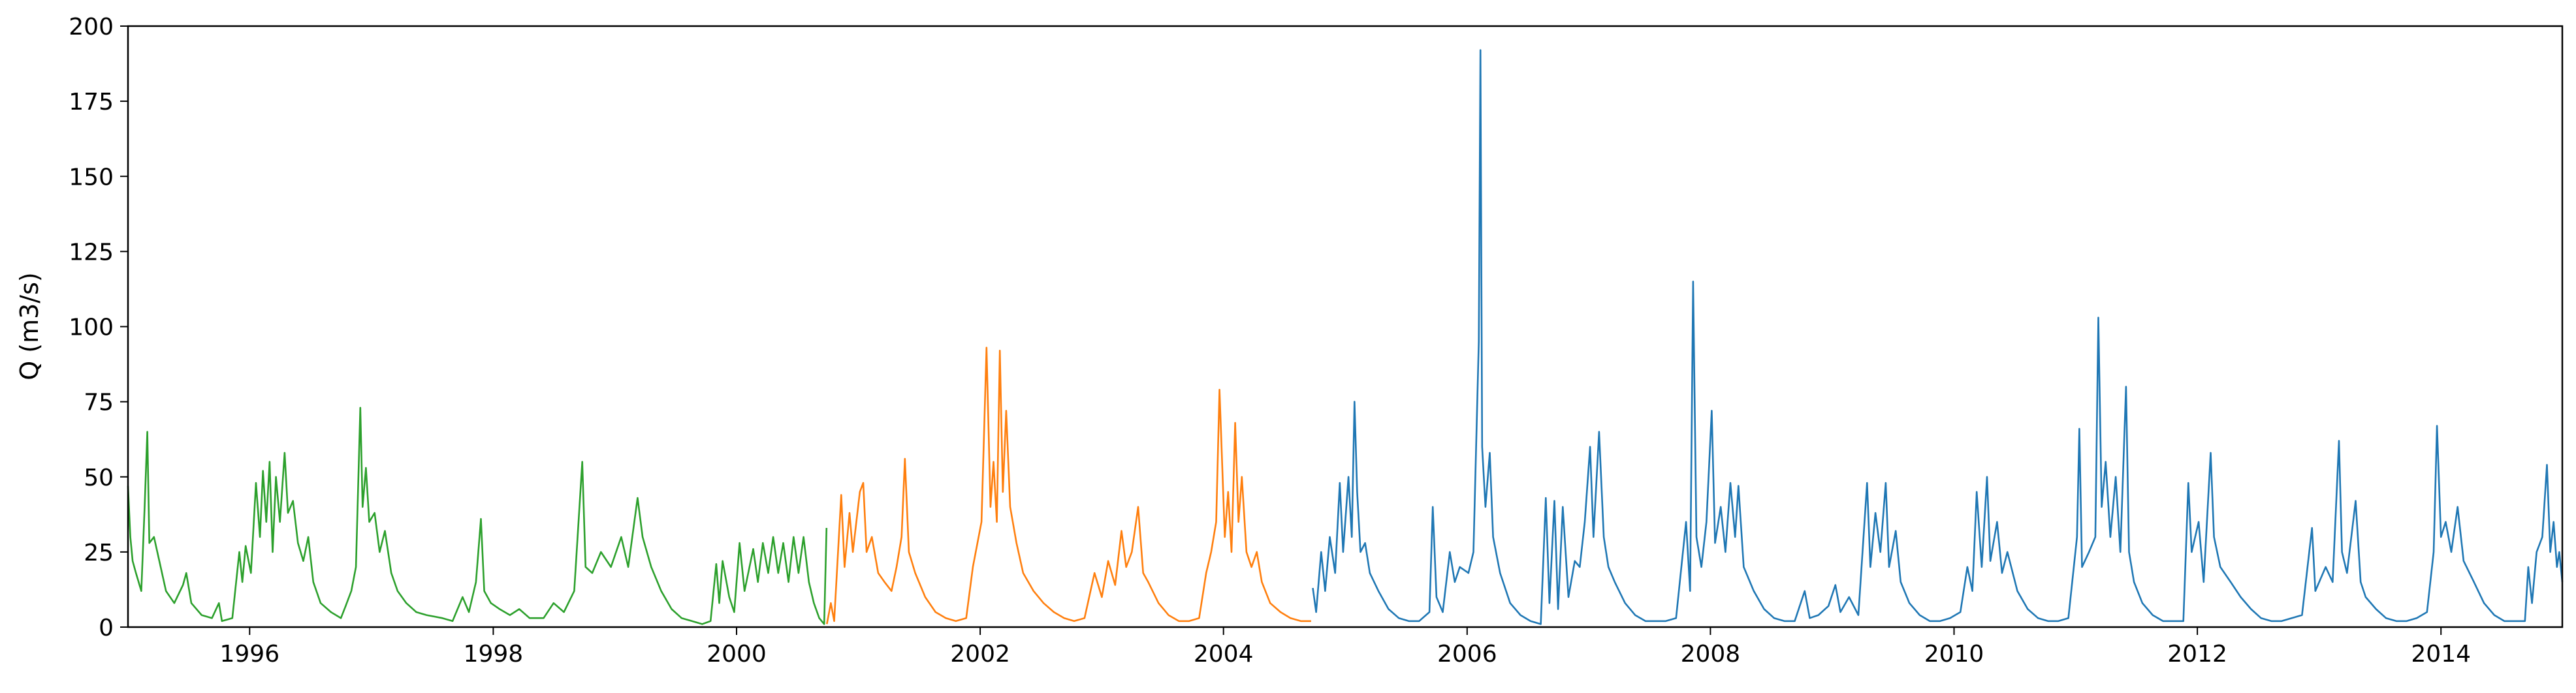 This screenshot has height=693, width=2576. What do you see at coordinates (1345, 648) in the screenshot?
I see `x-axis: 1996 1998 2000 2002 2004 2006 2008 2010 2012 2014` at bounding box center [1345, 648].